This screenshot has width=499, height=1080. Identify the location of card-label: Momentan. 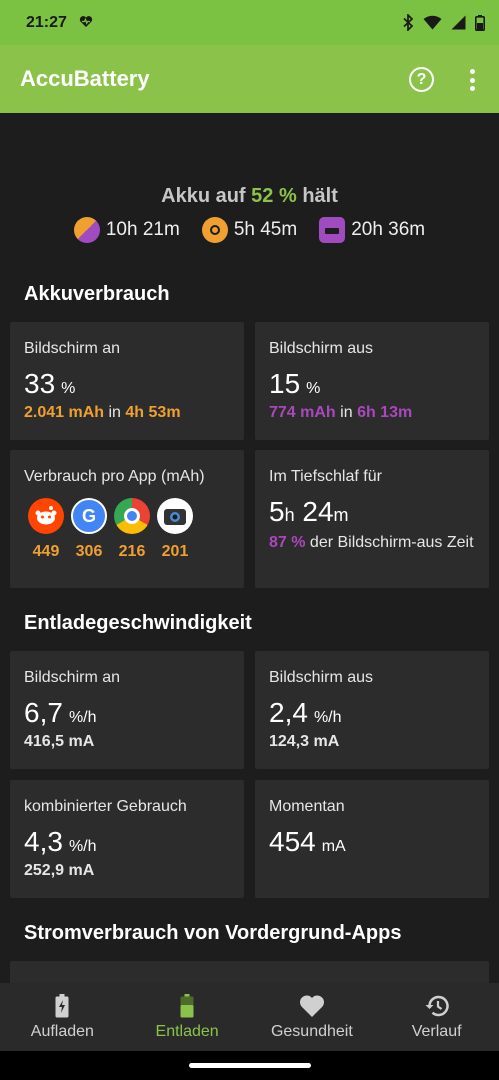
(307, 806).